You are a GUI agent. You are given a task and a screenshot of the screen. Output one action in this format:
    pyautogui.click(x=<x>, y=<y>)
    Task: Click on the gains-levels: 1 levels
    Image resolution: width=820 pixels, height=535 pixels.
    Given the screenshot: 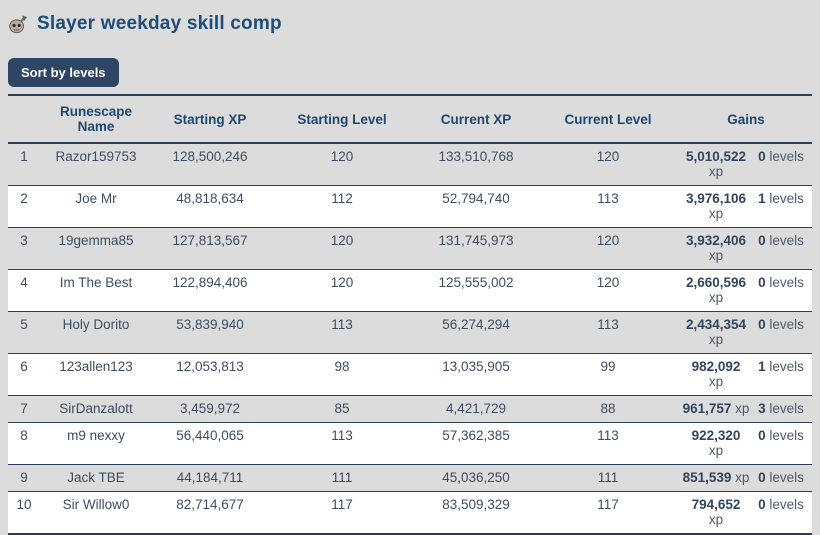 What is the action you would take?
    pyautogui.click(x=781, y=198)
    